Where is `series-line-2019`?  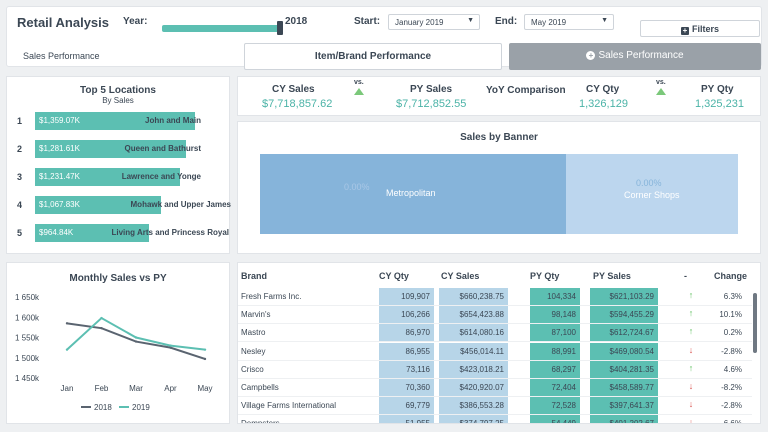 series-line-2019 is located at coordinates (136, 333).